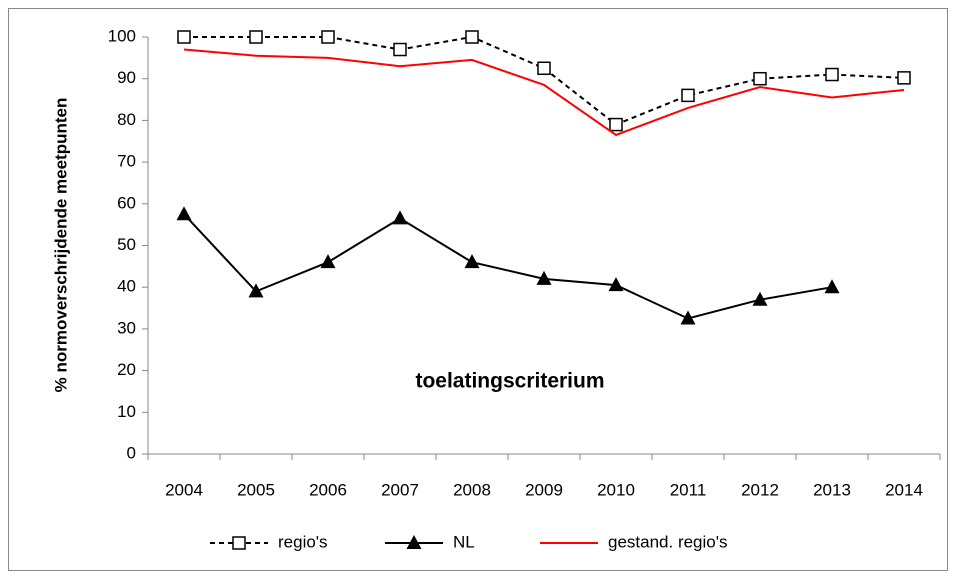  What do you see at coordinates (544, 489) in the screenshot?
I see `x-tick-label: 2009` at bounding box center [544, 489].